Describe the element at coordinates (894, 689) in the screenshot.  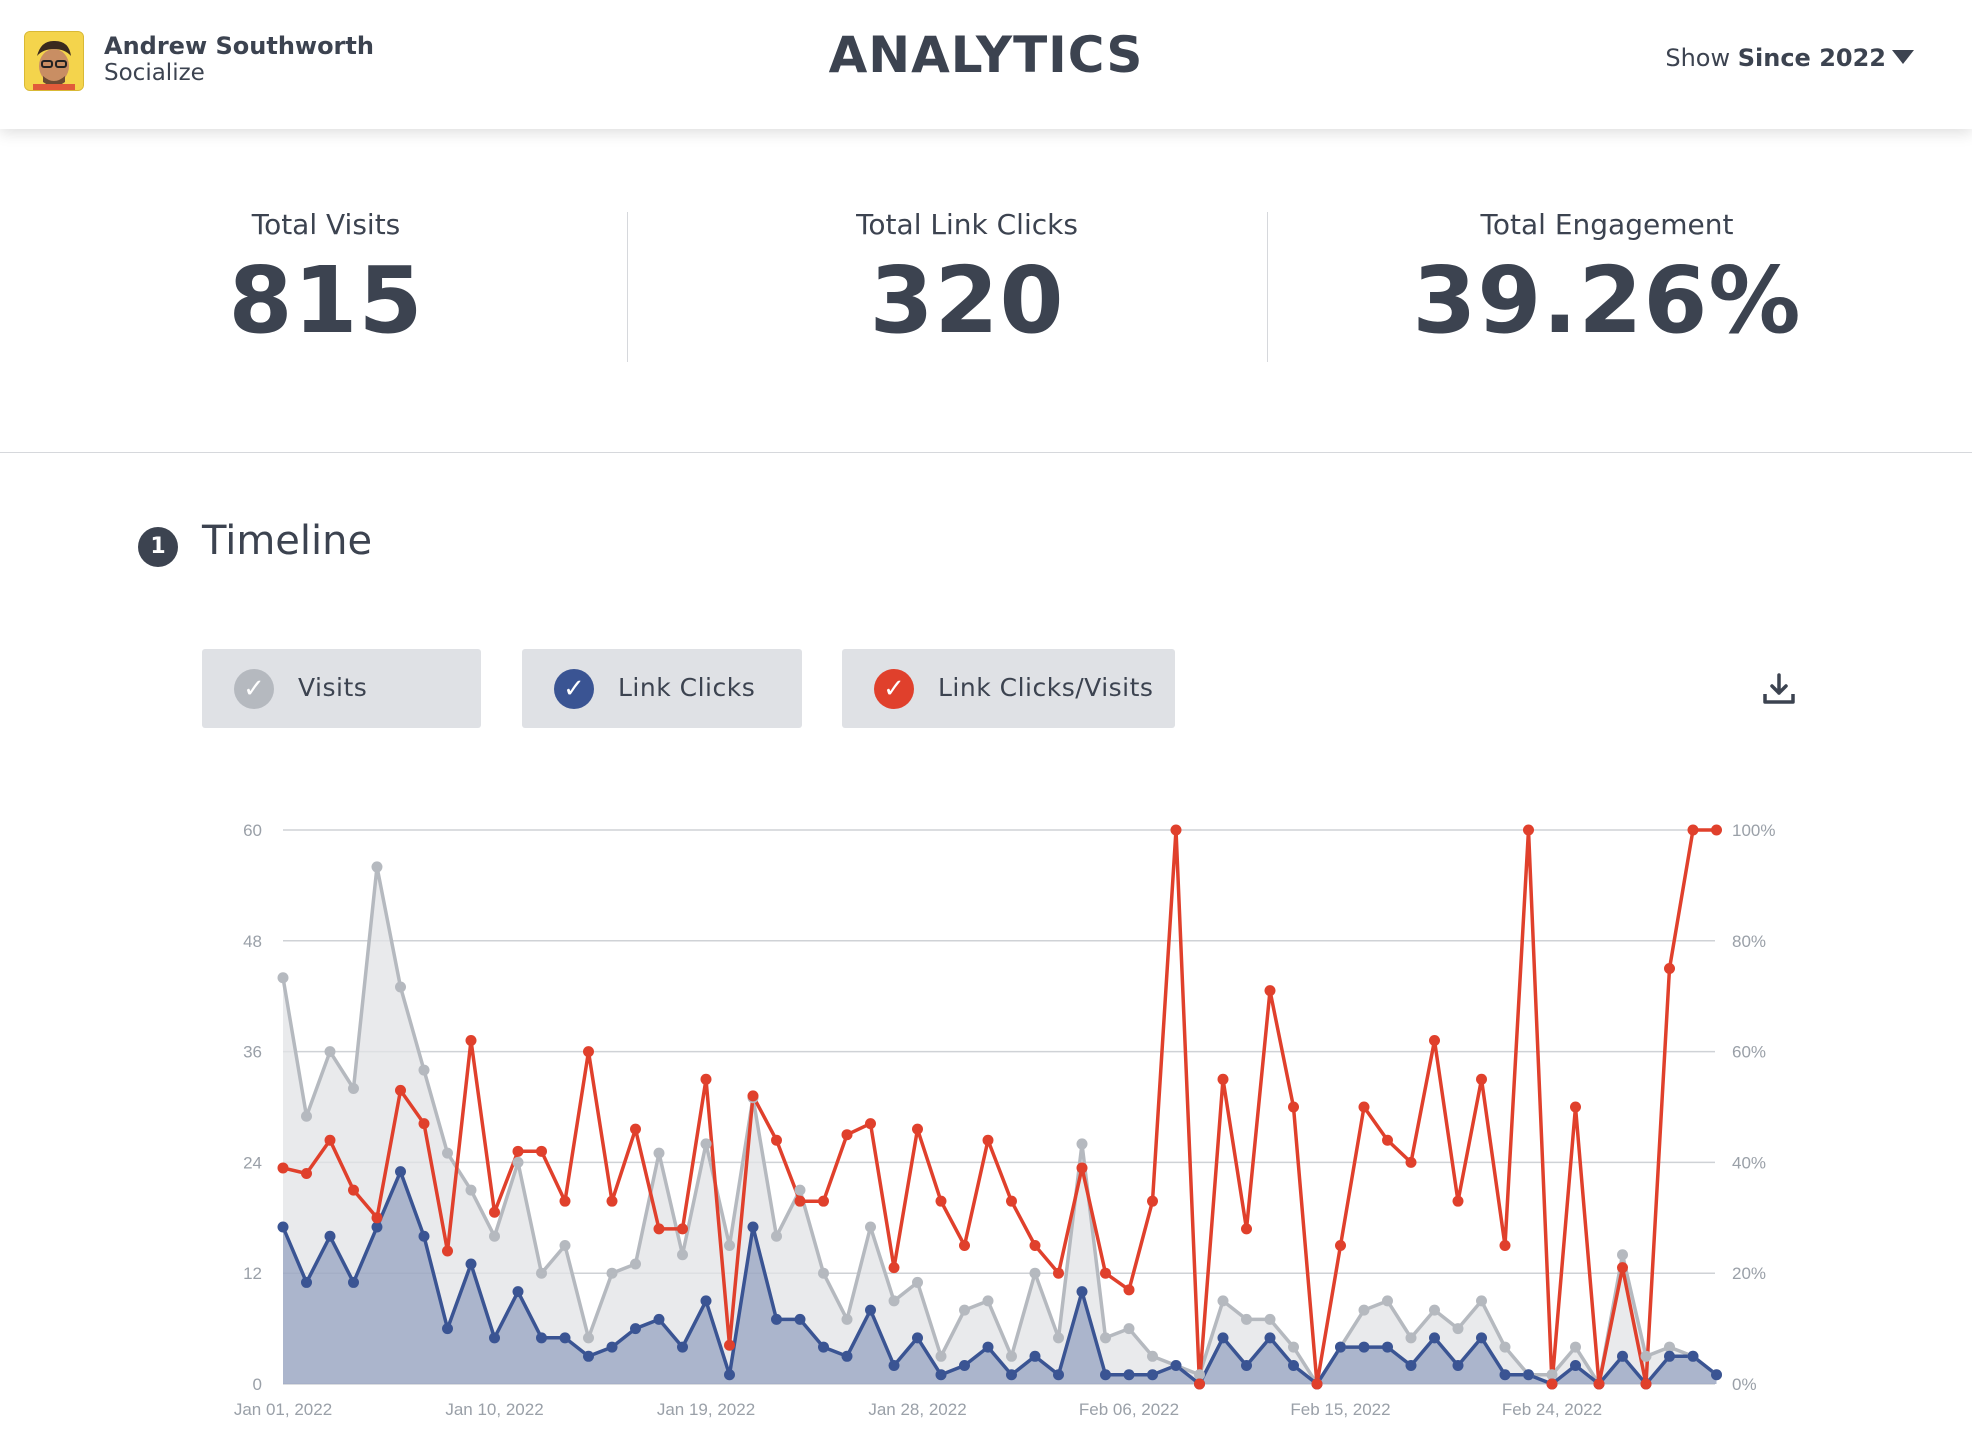
I see `check-icon: ✓` at that location.